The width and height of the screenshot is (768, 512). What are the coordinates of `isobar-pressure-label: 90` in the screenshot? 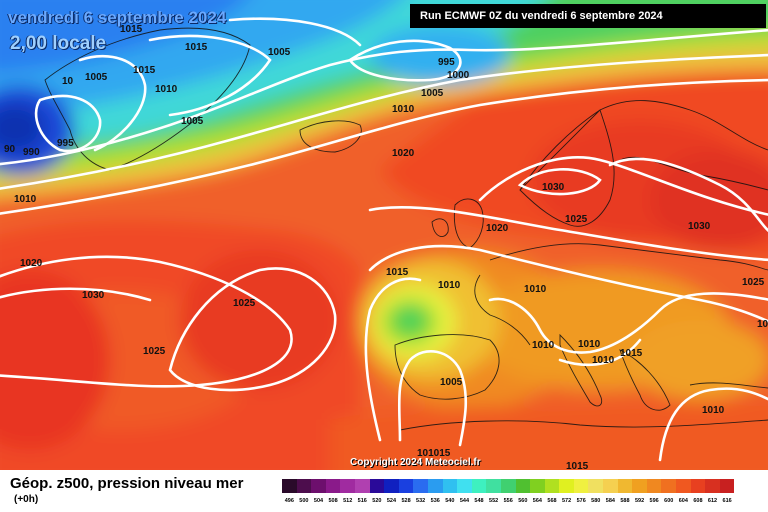 It's located at (10, 149).